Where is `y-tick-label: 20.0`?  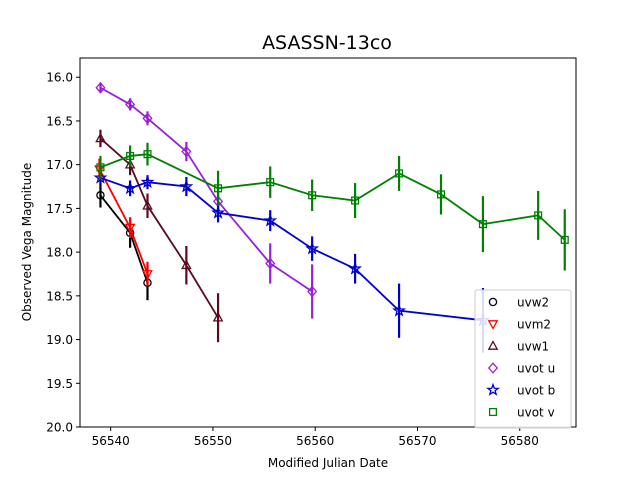
y-tick-label: 20.0 is located at coordinates (59, 428).